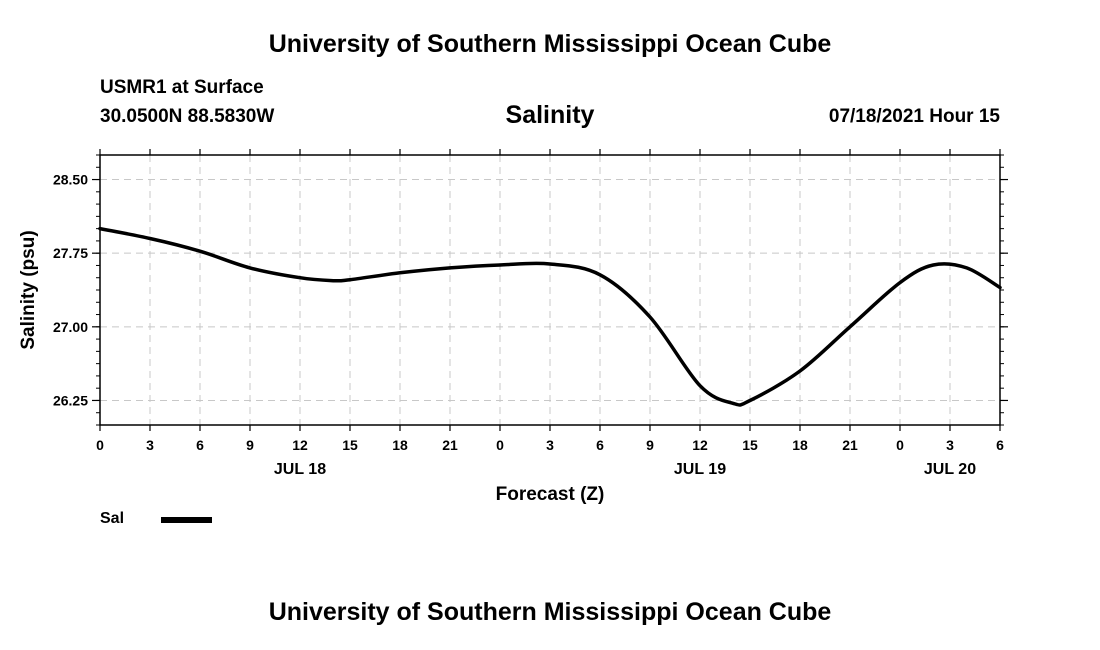 The width and height of the screenshot is (1100, 650). Describe the element at coordinates (28, 289) in the screenshot. I see `y-axis-label: Salinity (psu)` at that location.